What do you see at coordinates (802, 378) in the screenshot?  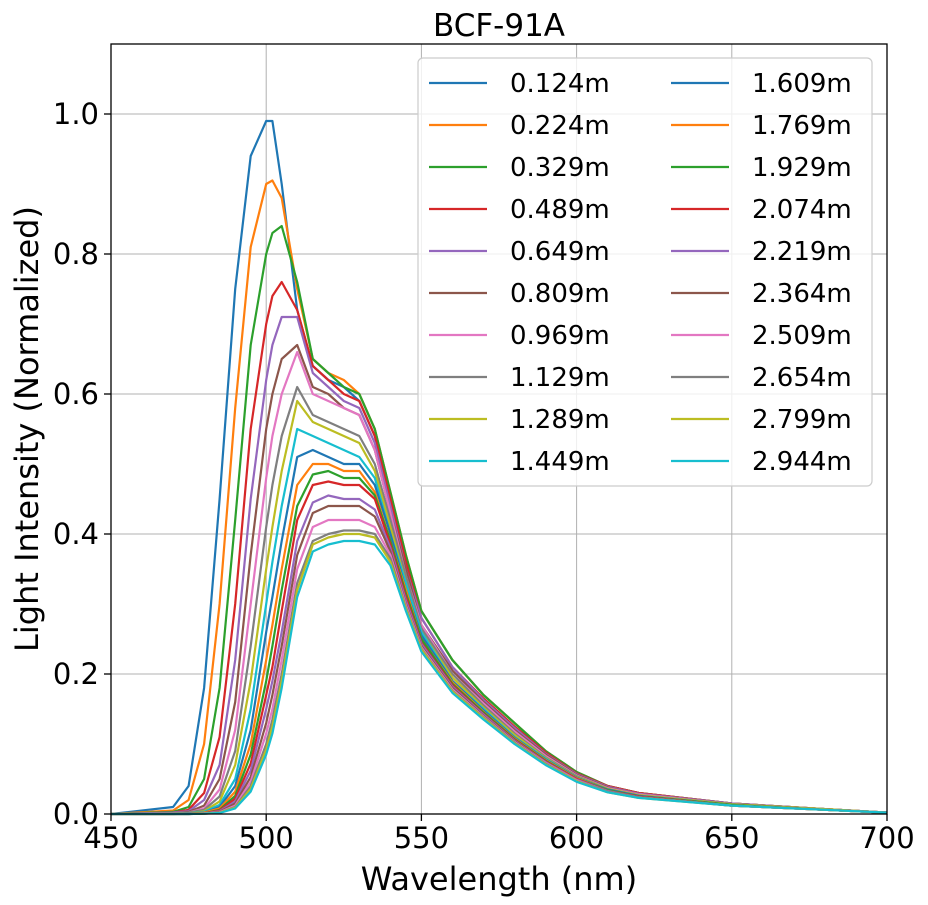 I see `legend-label: 2.654m` at bounding box center [802, 378].